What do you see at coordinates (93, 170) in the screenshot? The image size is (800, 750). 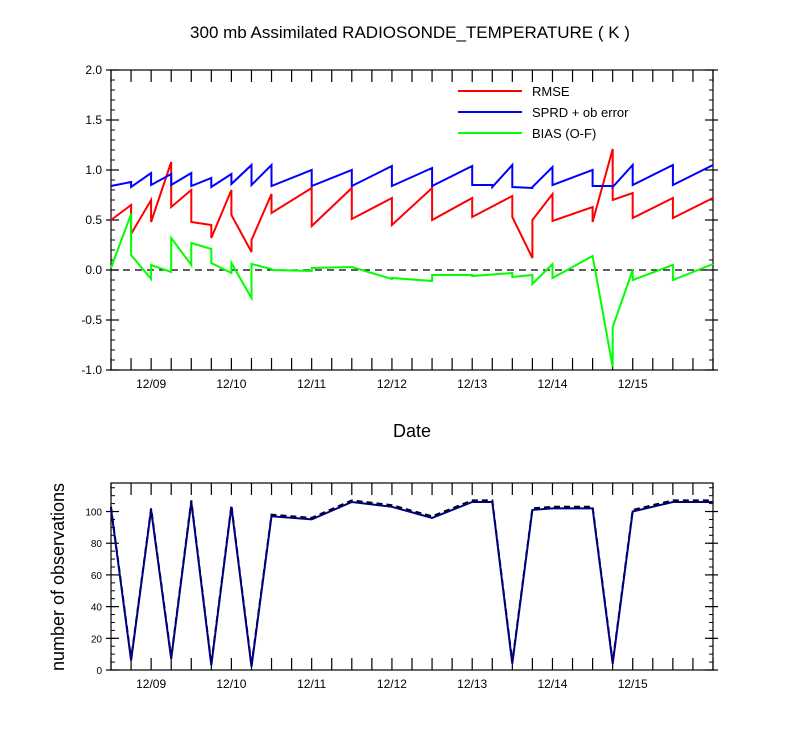 I see `y-tick-label: 1.0` at bounding box center [93, 170].